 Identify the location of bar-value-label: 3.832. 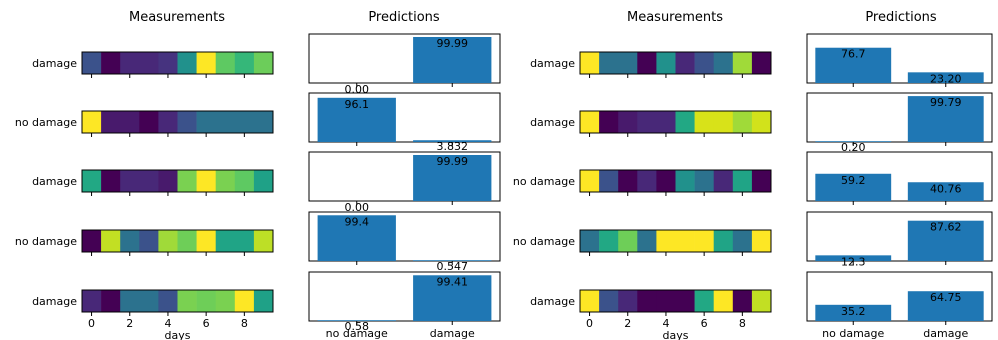
(453, 146).